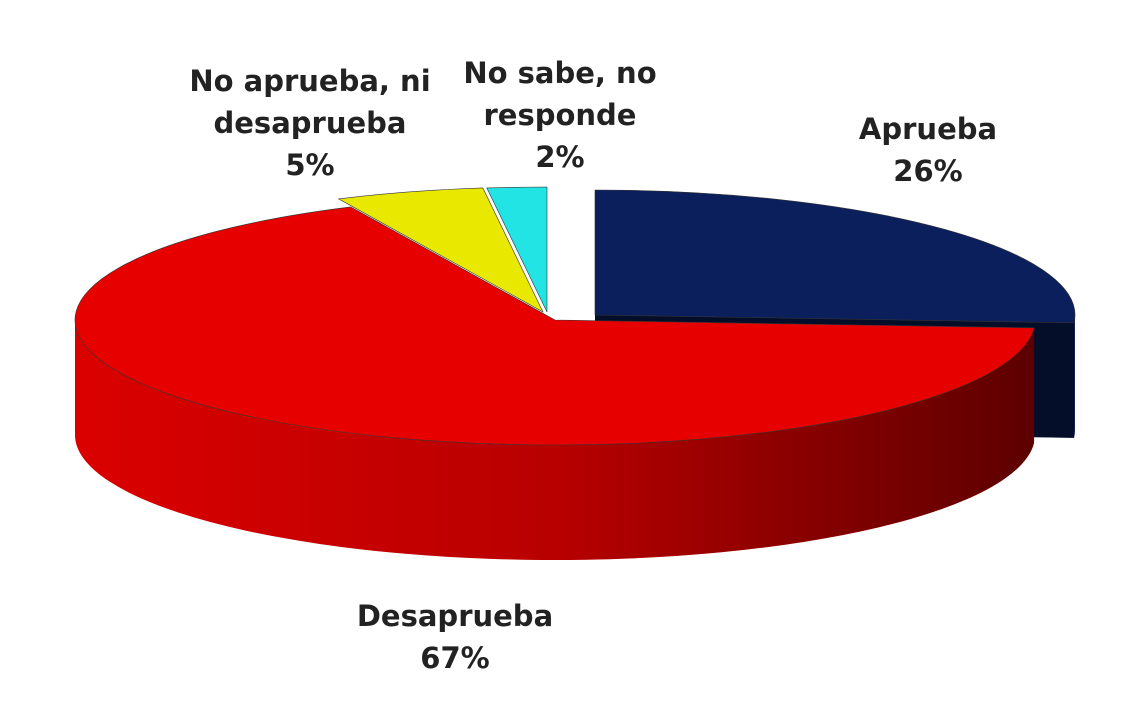 This screenshot has width=1140, height=720. What do you see at coordinates (1074, 376) in the screenshot?
I see `slice-side-shade` at bounding box center [1074, 376].